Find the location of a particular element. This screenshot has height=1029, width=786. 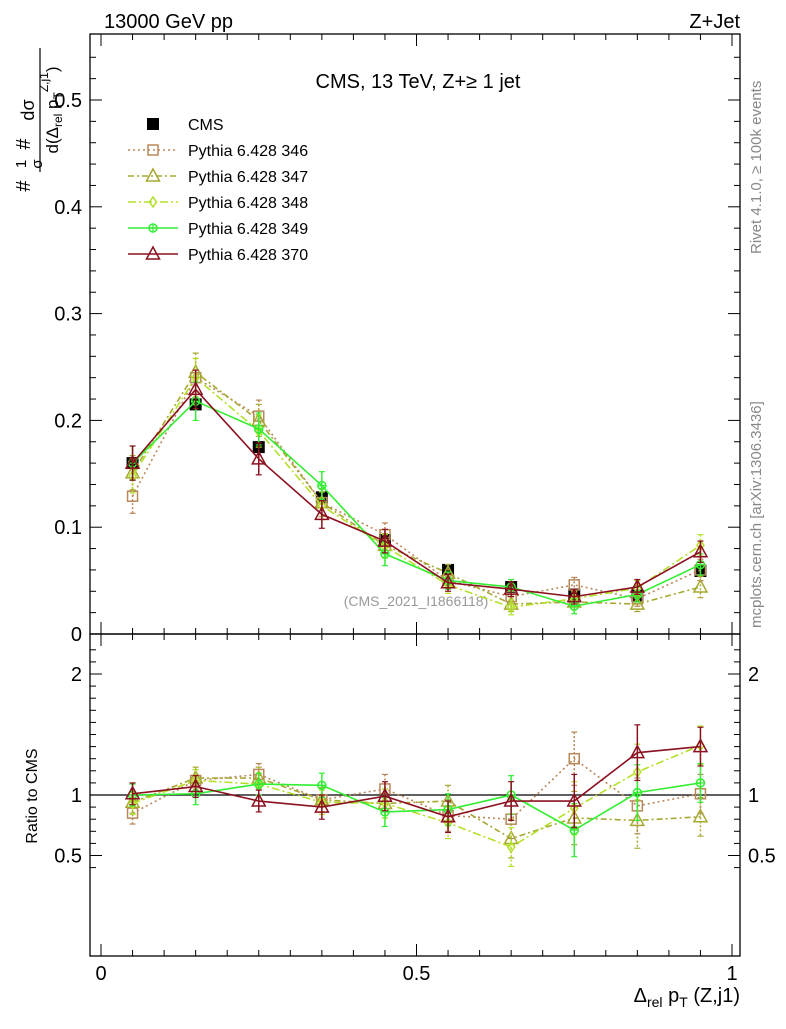

legend-item: Pythia 6.428 347 is located at coordinates (218, 176).